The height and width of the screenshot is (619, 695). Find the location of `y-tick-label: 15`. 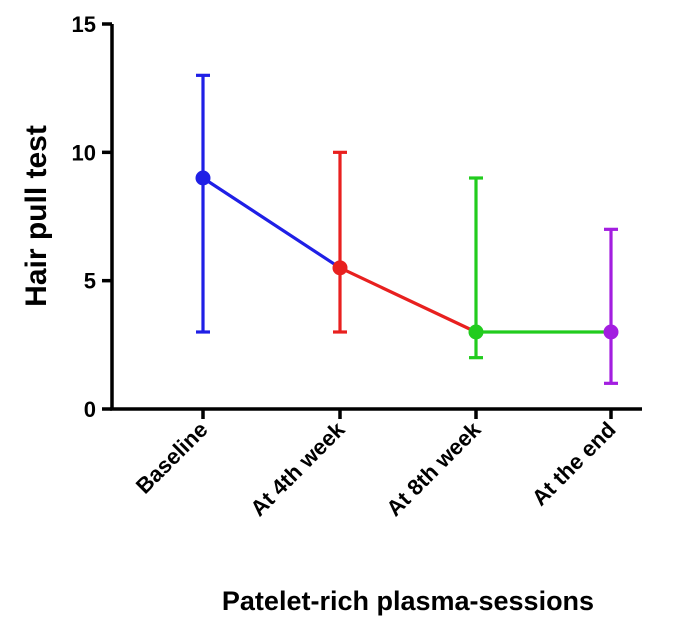

y-tick-label: 15 is located at coordinates (84, 24).